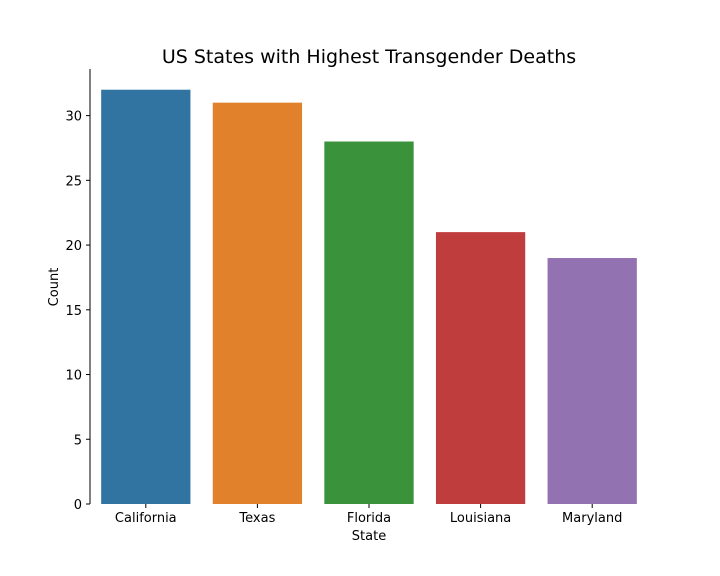 This screenshot has height=576, width=720. Describe the element at coordinates (73, 181) in the screenshot. I see `y-tick-label: 25` at that location.